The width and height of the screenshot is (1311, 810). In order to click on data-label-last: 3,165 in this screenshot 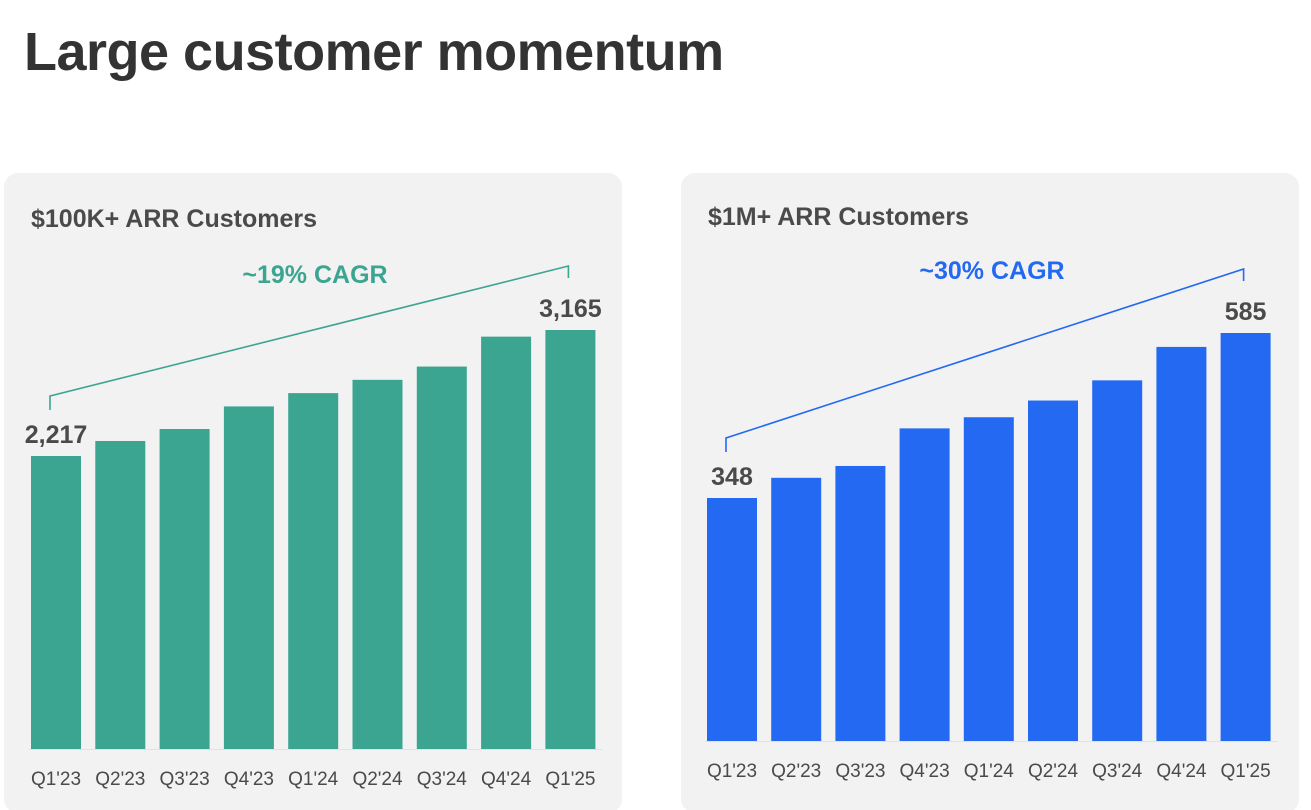, I will do `click(570, 309)`.